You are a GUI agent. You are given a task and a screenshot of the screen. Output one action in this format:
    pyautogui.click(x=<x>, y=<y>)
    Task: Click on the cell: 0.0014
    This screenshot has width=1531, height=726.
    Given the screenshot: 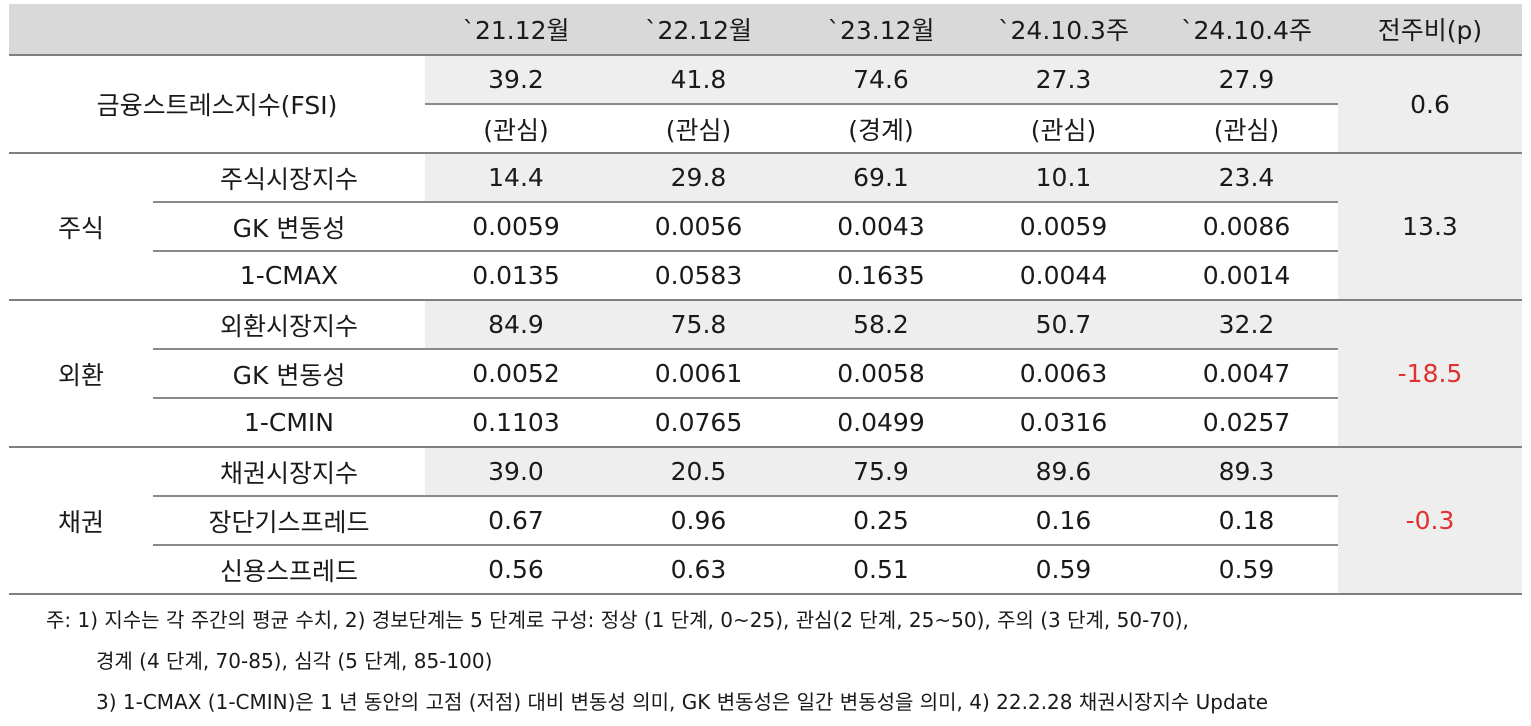 What is the action you would take?
    pyautogui.click(x=1246, y=276)
    